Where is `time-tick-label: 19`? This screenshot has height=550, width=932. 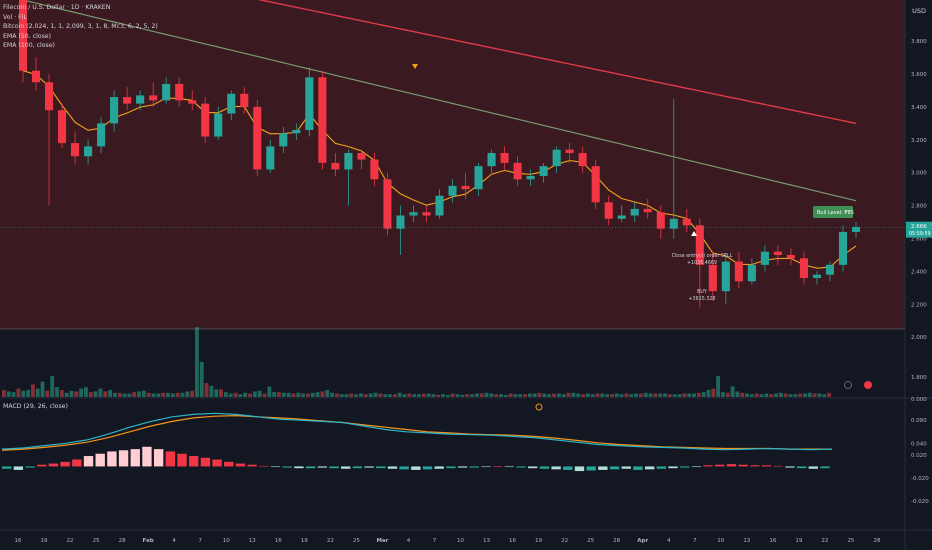
time-tick-label: 19 is located at coordinates (798, 541).